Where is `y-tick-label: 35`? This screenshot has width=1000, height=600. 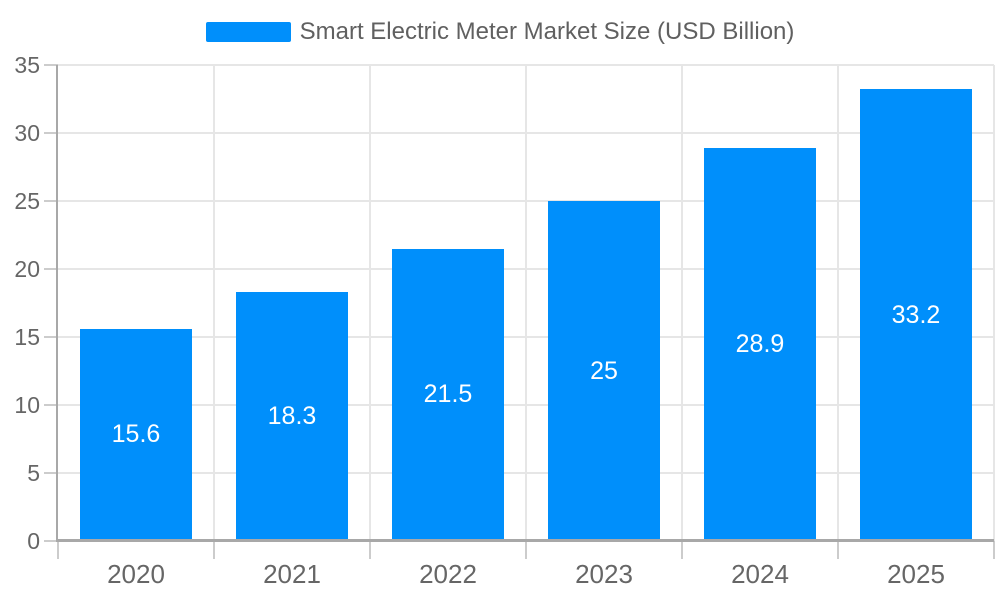
y-tick-label: 35 is located at coordinates (27, 65).